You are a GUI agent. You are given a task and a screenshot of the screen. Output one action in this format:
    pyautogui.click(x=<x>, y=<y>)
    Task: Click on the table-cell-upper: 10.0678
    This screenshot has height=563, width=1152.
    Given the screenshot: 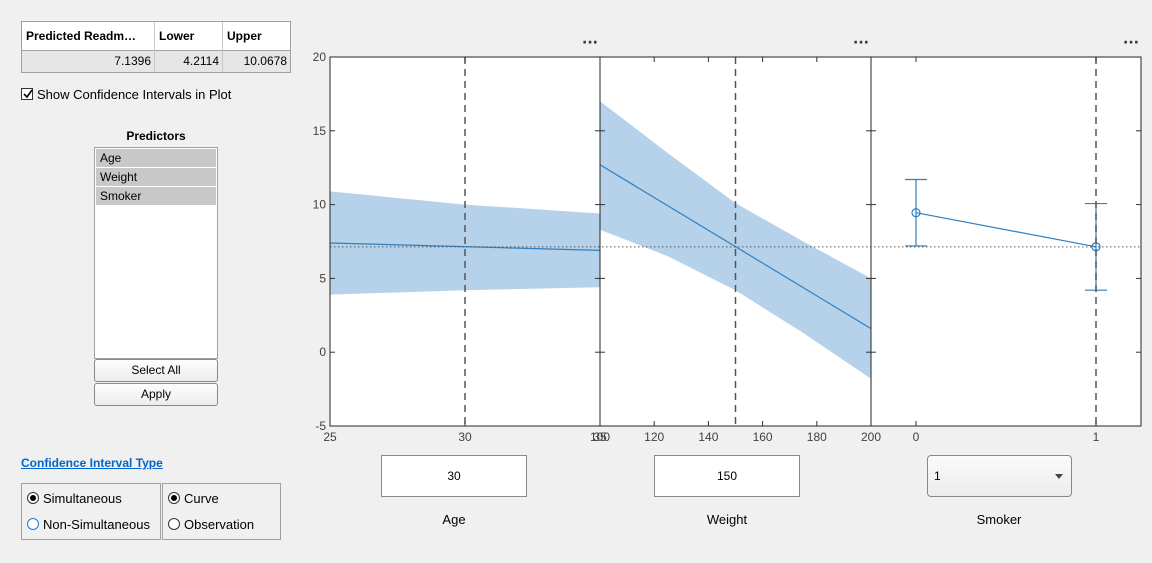 What is the action you would take?
    pyautogui.click(x=256, y=61)
    